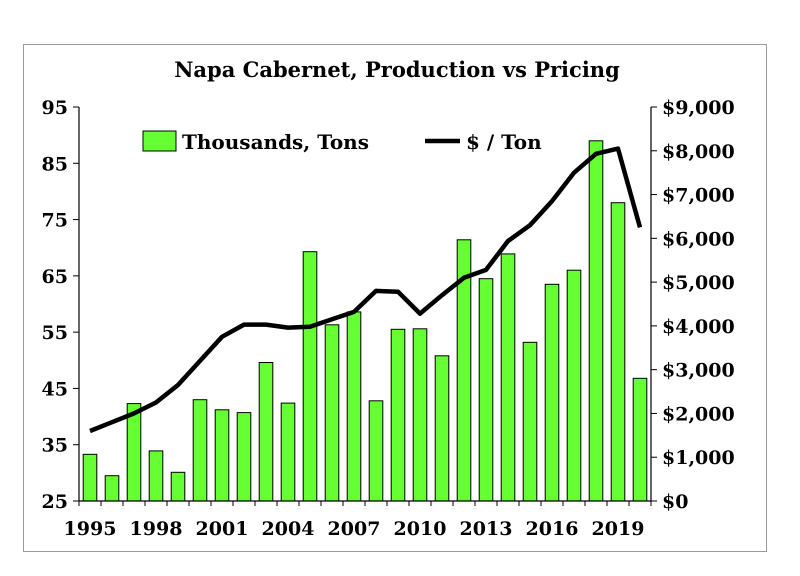 Image resolution: width=800 pixels, height=576 pixels. Describe the element at coordinates (397, 69) in the screenshot. I see `chart-title: Napa Cabernet, Production vs Pricing` at that location.